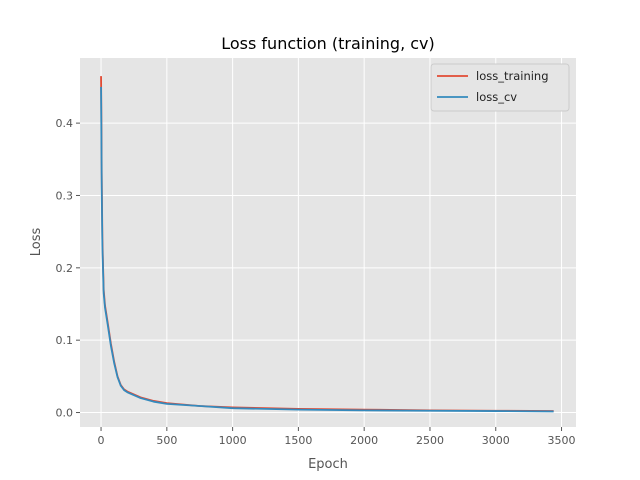 The image size is (640, 480). What do you see at coordinates (65, 340) in the screenshot?
I see `y-tick-label: 0.1` at bounding box center [65, 340].